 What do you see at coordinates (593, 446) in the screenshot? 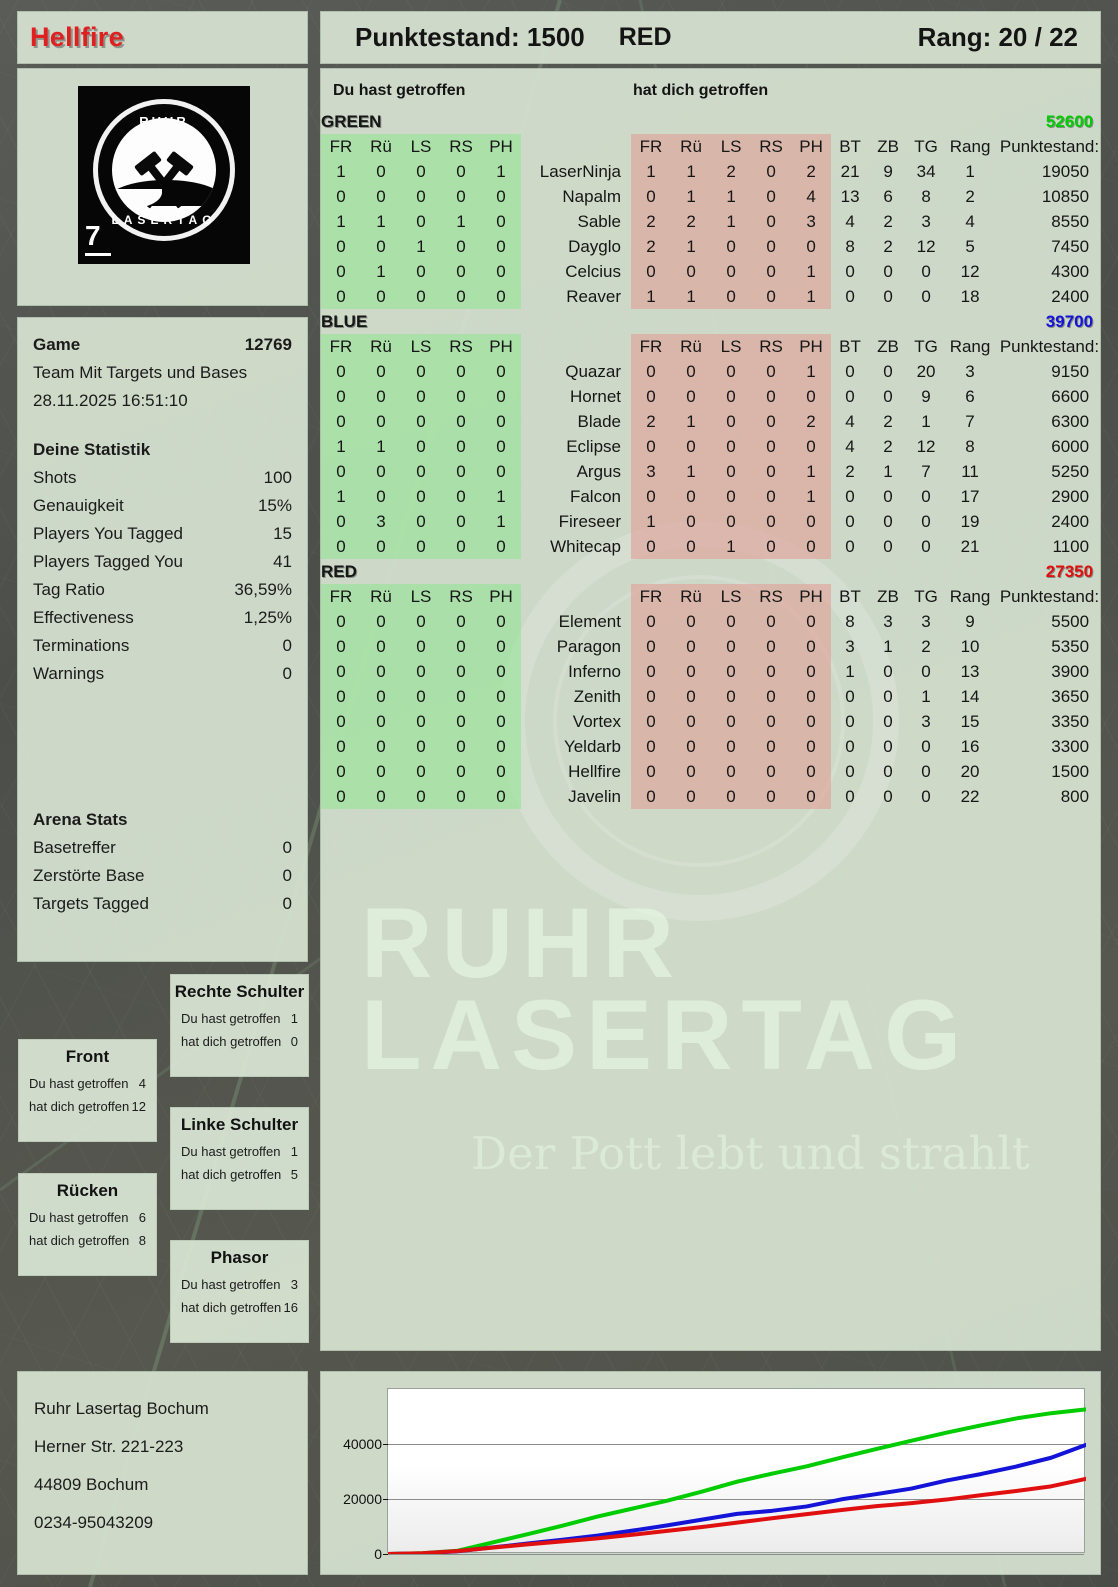
I see `player-name: Eclipse` at bounding box center [593, 446].